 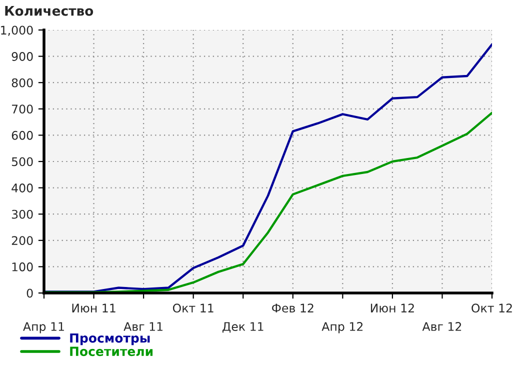 I want to click on y-tick-label: 800, so click(x=22, y=83).